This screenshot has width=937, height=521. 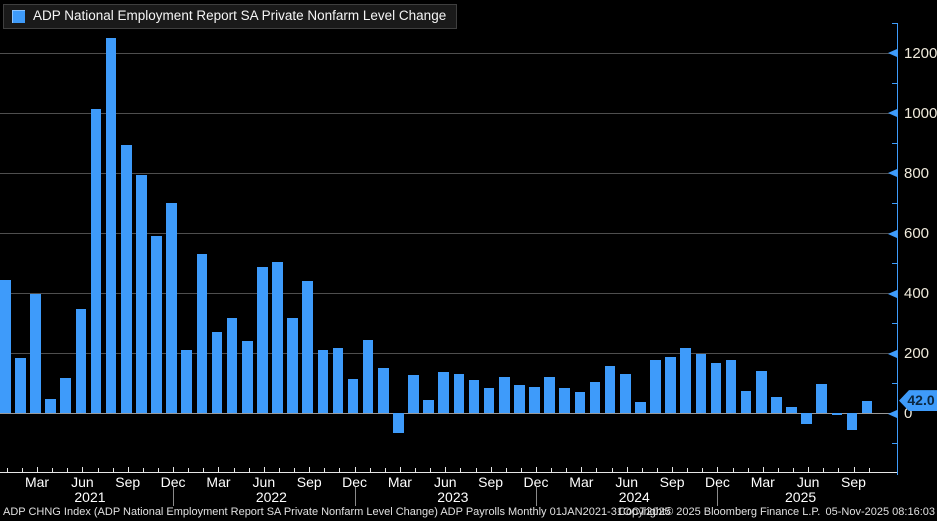 What do you see at coordinates (719, 512) in the screenshot?
I see `footer-copyright: Copyright© 2025 Bloomberg Finance L.P.` at bounding box center [719, 512].